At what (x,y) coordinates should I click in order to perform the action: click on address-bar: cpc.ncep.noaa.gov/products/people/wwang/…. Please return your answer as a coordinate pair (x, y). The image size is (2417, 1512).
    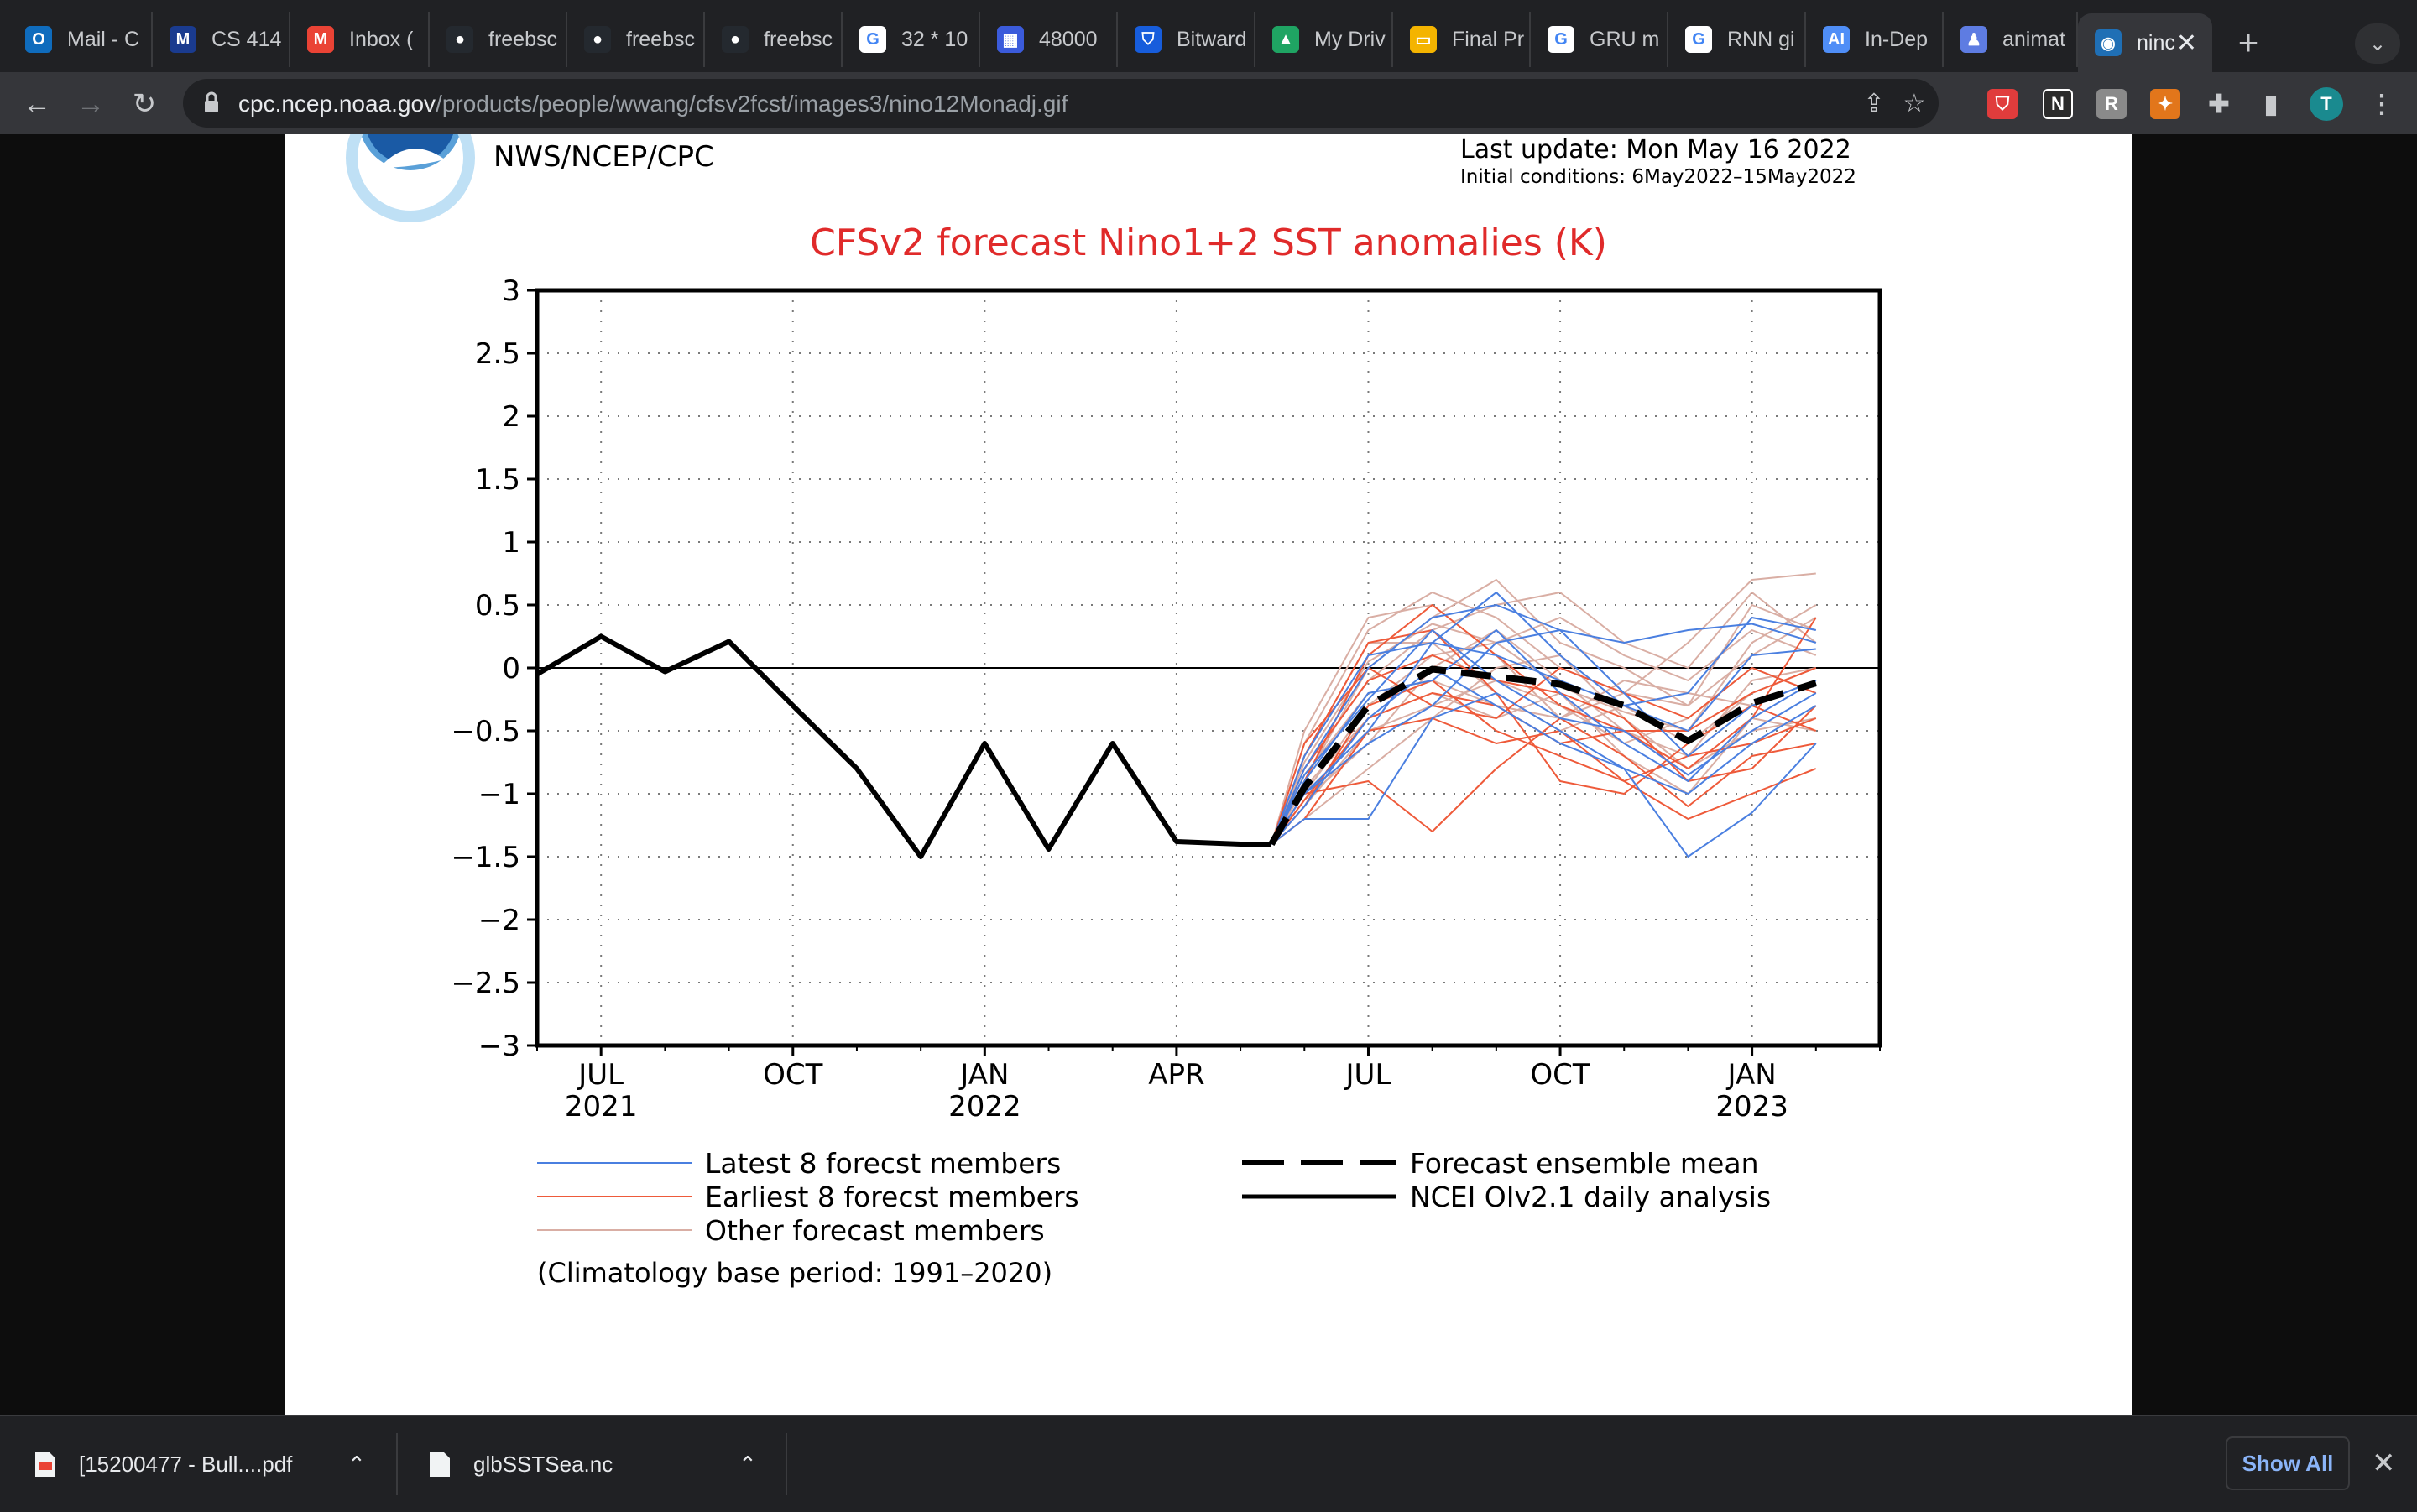
    Looking at the image, I should click on (1061, 104).